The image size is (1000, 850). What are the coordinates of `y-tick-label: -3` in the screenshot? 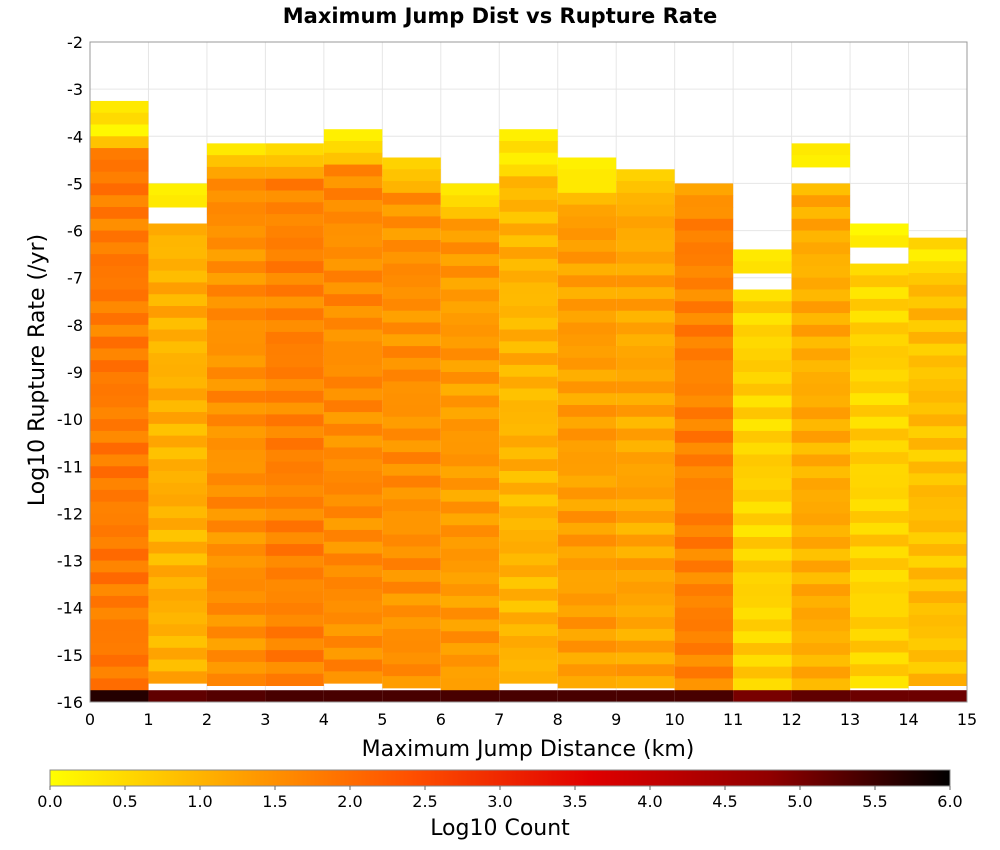 It's located at (75, 89).